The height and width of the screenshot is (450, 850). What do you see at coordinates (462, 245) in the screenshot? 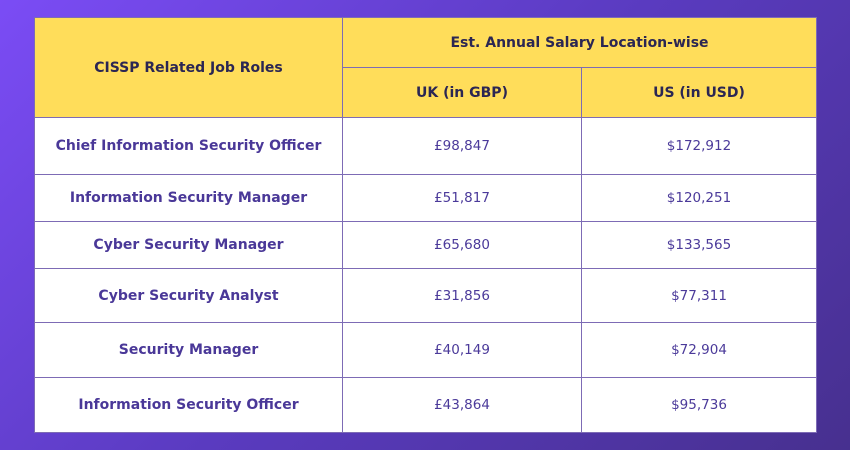
I see `uk-salary-cell: £65,680` at bounding box center [462, 245].